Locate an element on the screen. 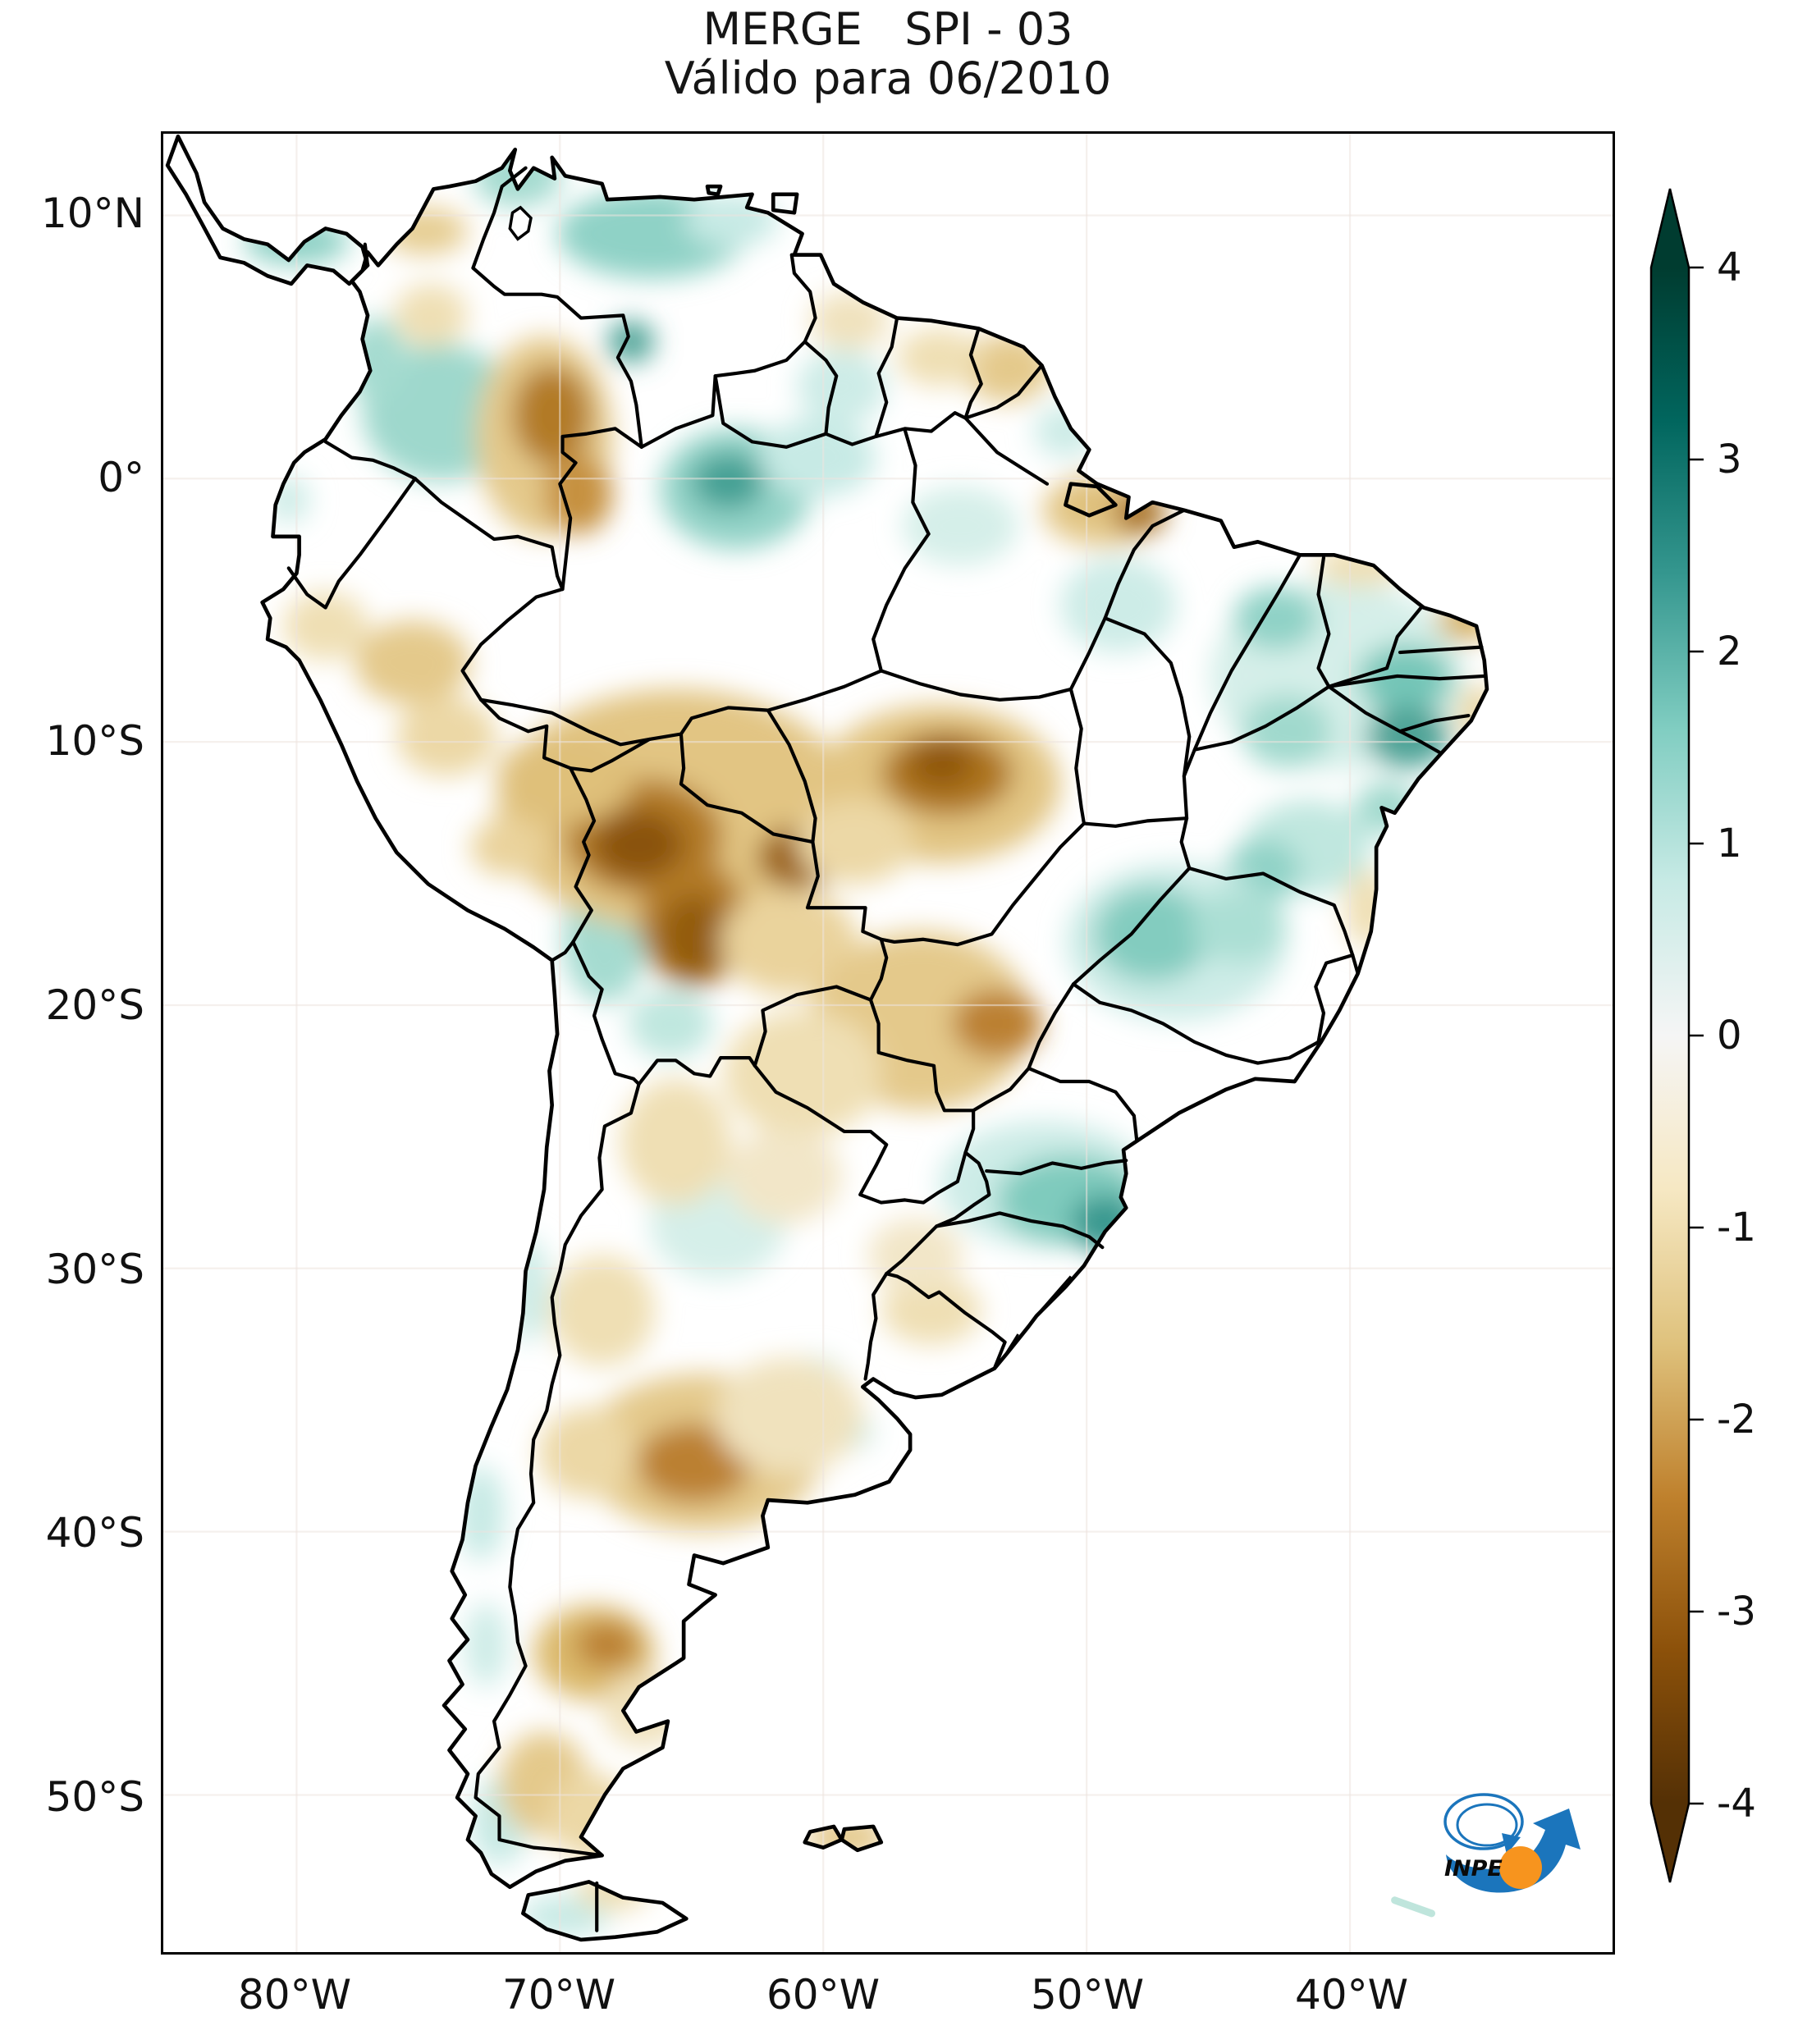  spi-region-rio-negro-dry-core is located at coordinates (578, 494).